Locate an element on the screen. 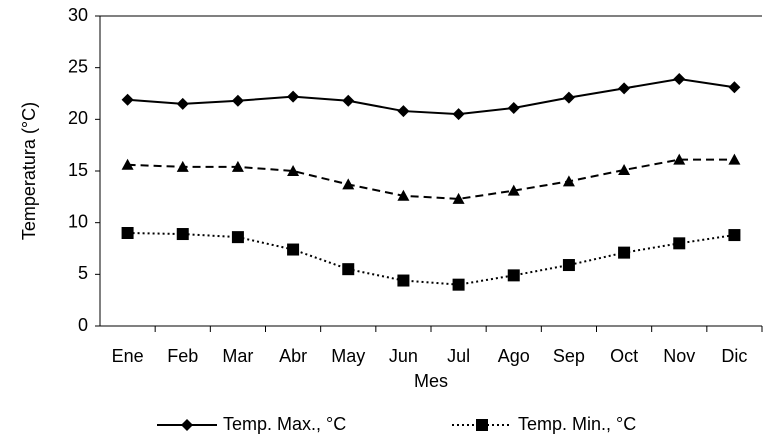  x-tick-label: Ago is located at coordinates (514, 356).